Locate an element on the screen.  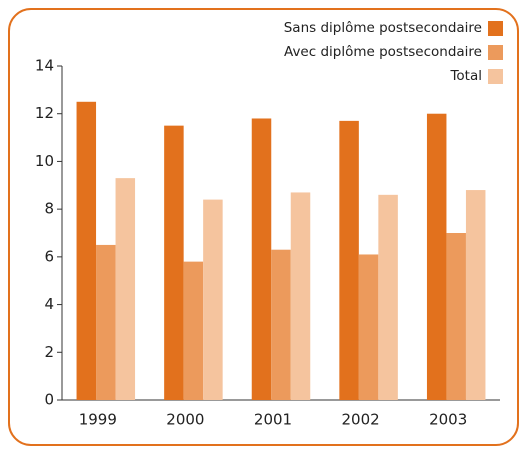
legend-label: Sans diplôme postsecondaire is located at coordinates (383, 28).